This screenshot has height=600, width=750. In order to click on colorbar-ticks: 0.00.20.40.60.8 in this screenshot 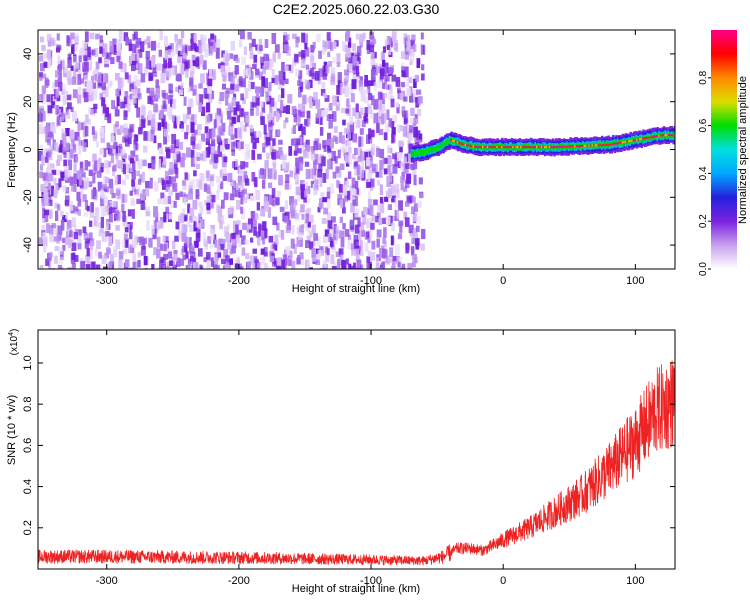, I will do `click(704, 173)`.